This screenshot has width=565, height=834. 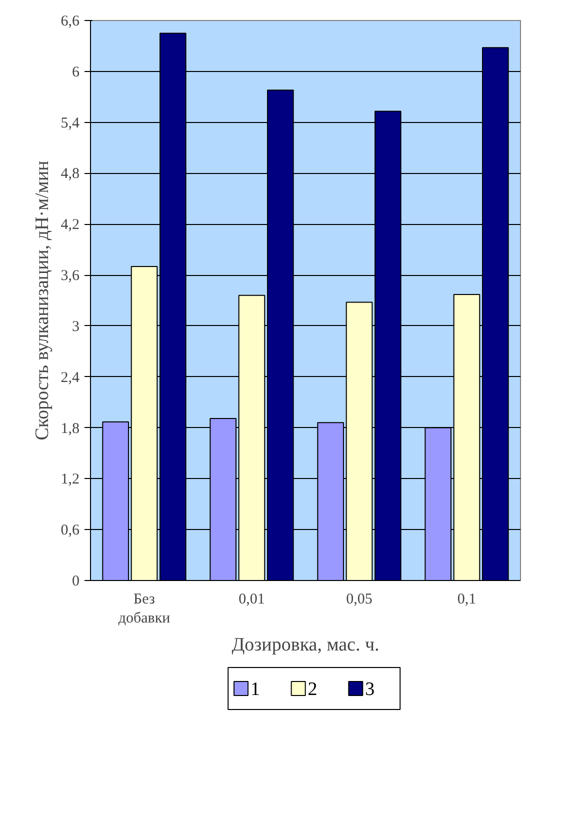 I want to click on y-tick-label: 0,6, so click(x=70, y=530).